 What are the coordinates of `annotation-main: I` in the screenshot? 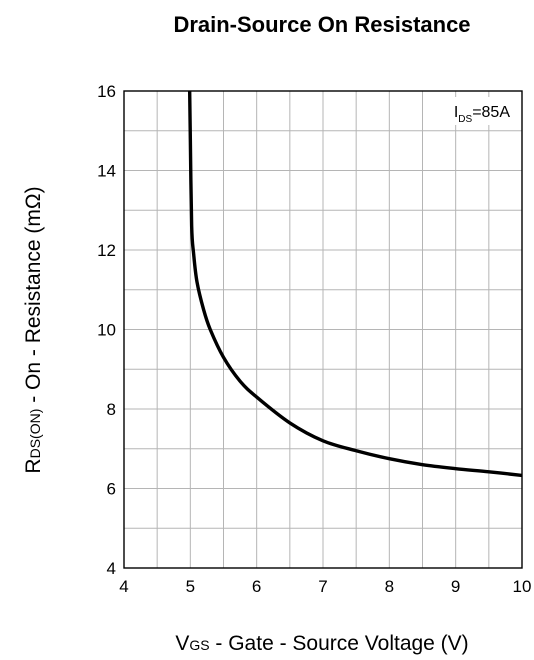 It's located at (456, 112).